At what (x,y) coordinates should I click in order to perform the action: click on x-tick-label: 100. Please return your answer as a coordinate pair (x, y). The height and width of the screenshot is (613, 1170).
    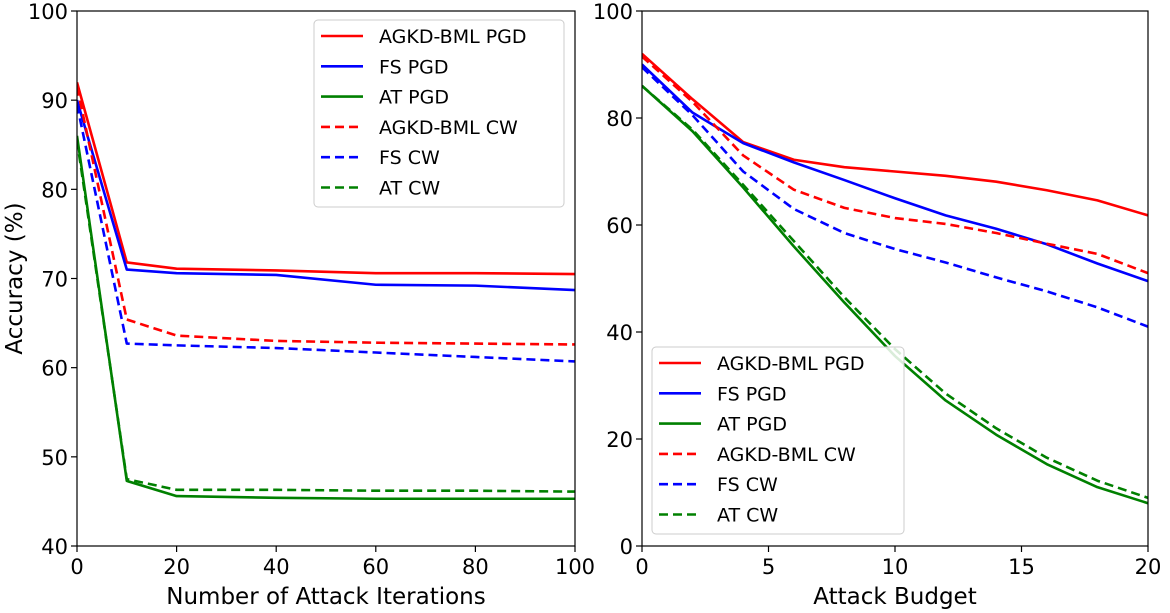
    Looking at the image, I should click on (575, 567).